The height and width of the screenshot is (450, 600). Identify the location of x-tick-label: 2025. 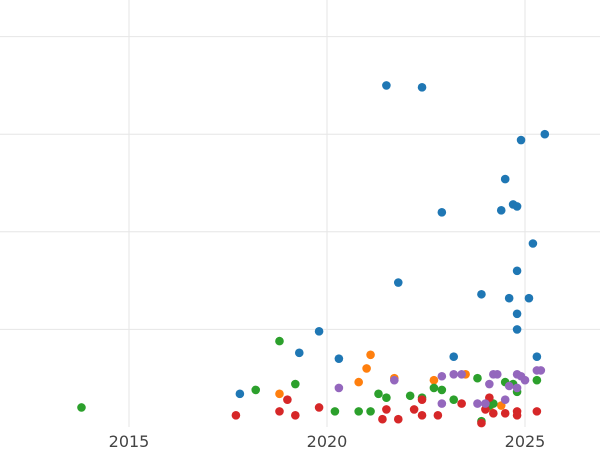
(525, 441).